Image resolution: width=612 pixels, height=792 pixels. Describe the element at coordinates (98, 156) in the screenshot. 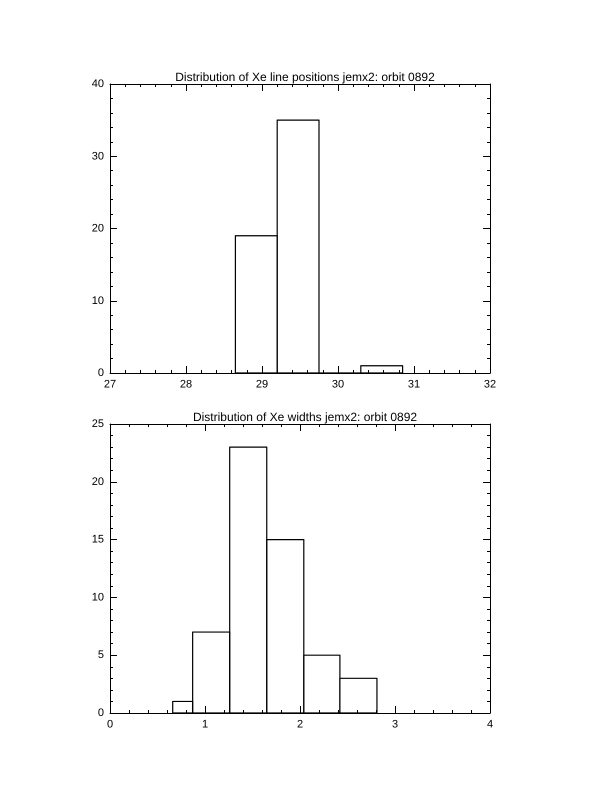

I see `y-tick-label: 30` at that location.